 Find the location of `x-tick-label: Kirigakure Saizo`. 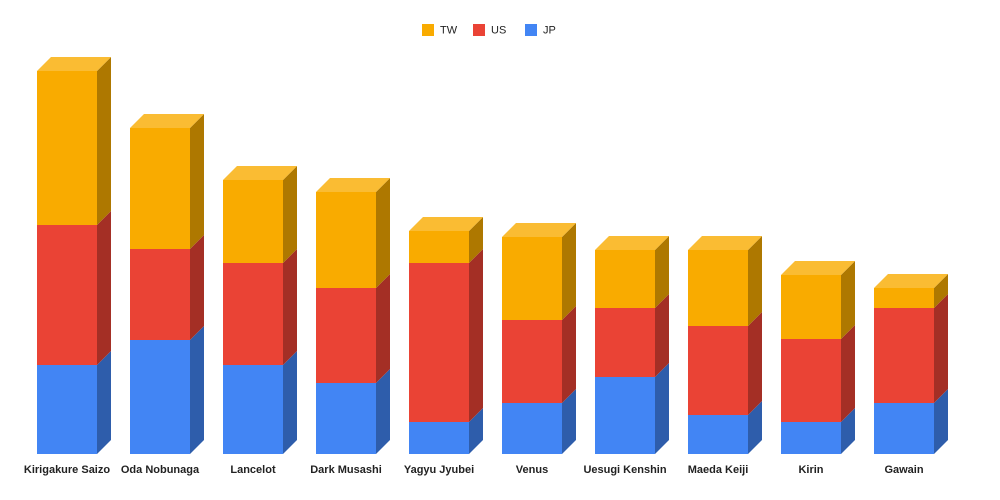

x-tick-label: Kirigakure Saizo is located at coordinates (67, 470).